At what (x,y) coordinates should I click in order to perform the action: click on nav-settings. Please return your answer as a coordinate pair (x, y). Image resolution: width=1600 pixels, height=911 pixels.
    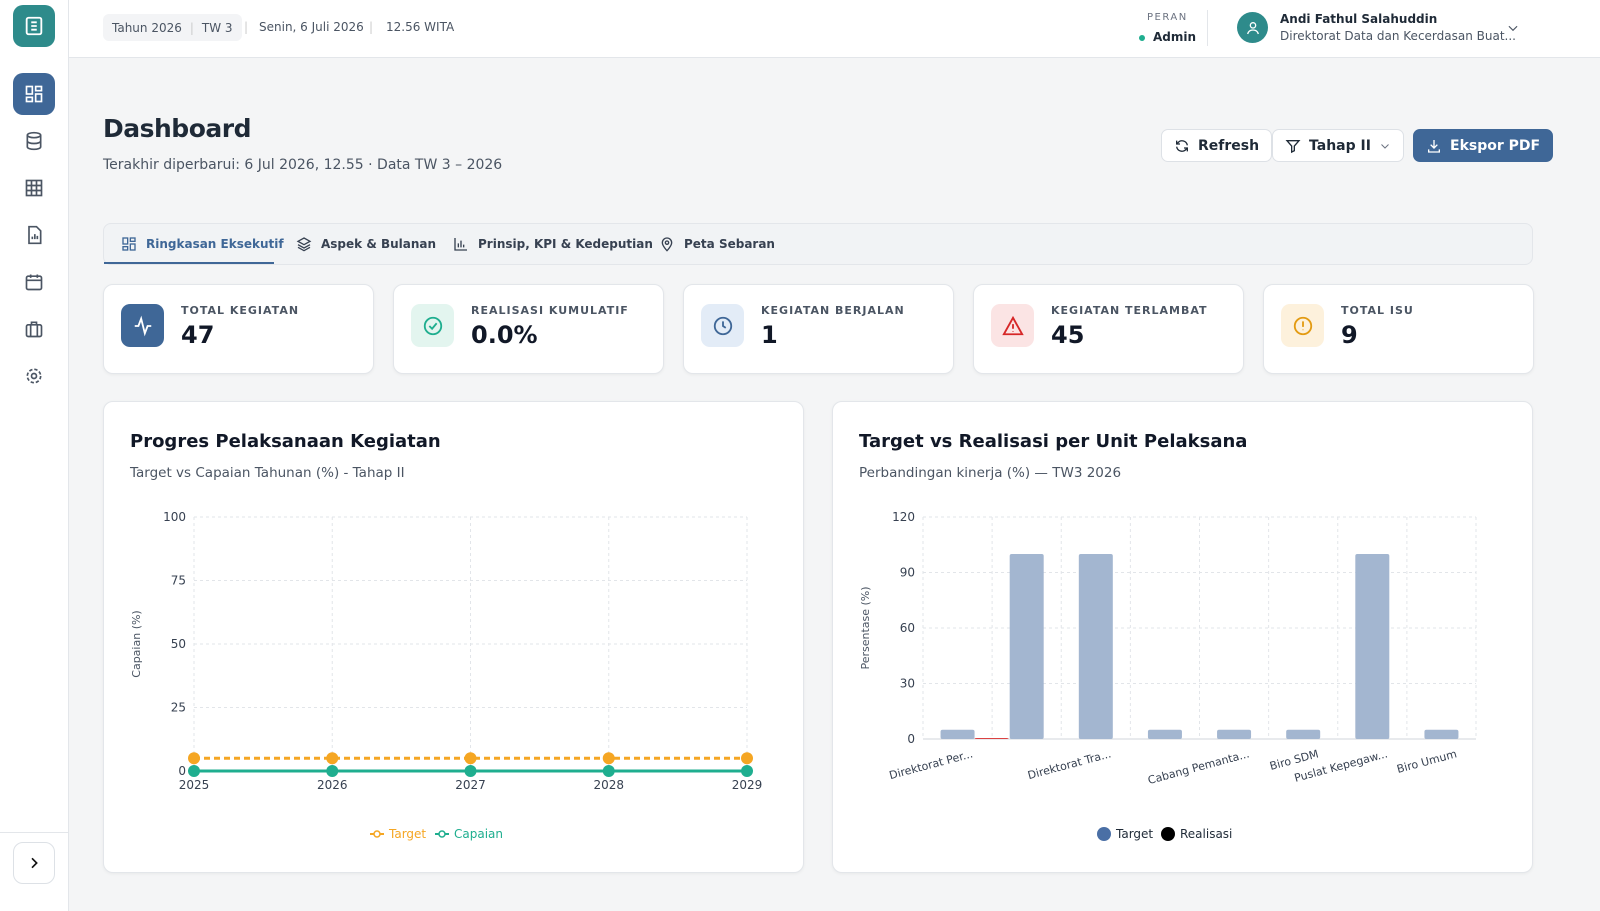
    Looking at the image, I should click on (34, 376).